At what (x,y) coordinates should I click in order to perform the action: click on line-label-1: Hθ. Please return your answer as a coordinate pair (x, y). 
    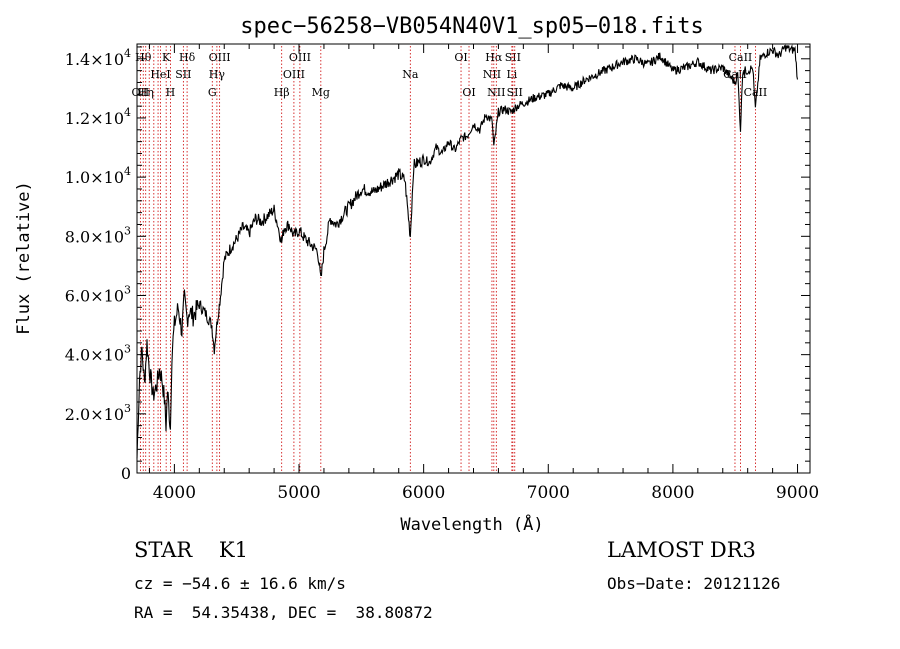
    Looking at the image, I should click on (143, 57).